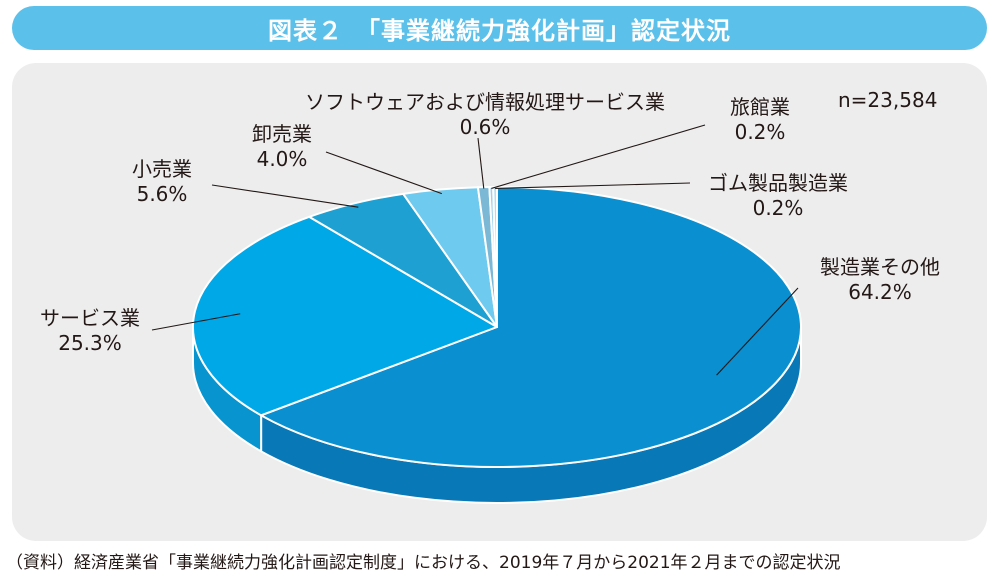 This screenshot has height=581, width=997. What do you see at coordinates (282, 134) in the screenshot?
I see `slice-name: 卸売業` at bounding box center [282, 134].